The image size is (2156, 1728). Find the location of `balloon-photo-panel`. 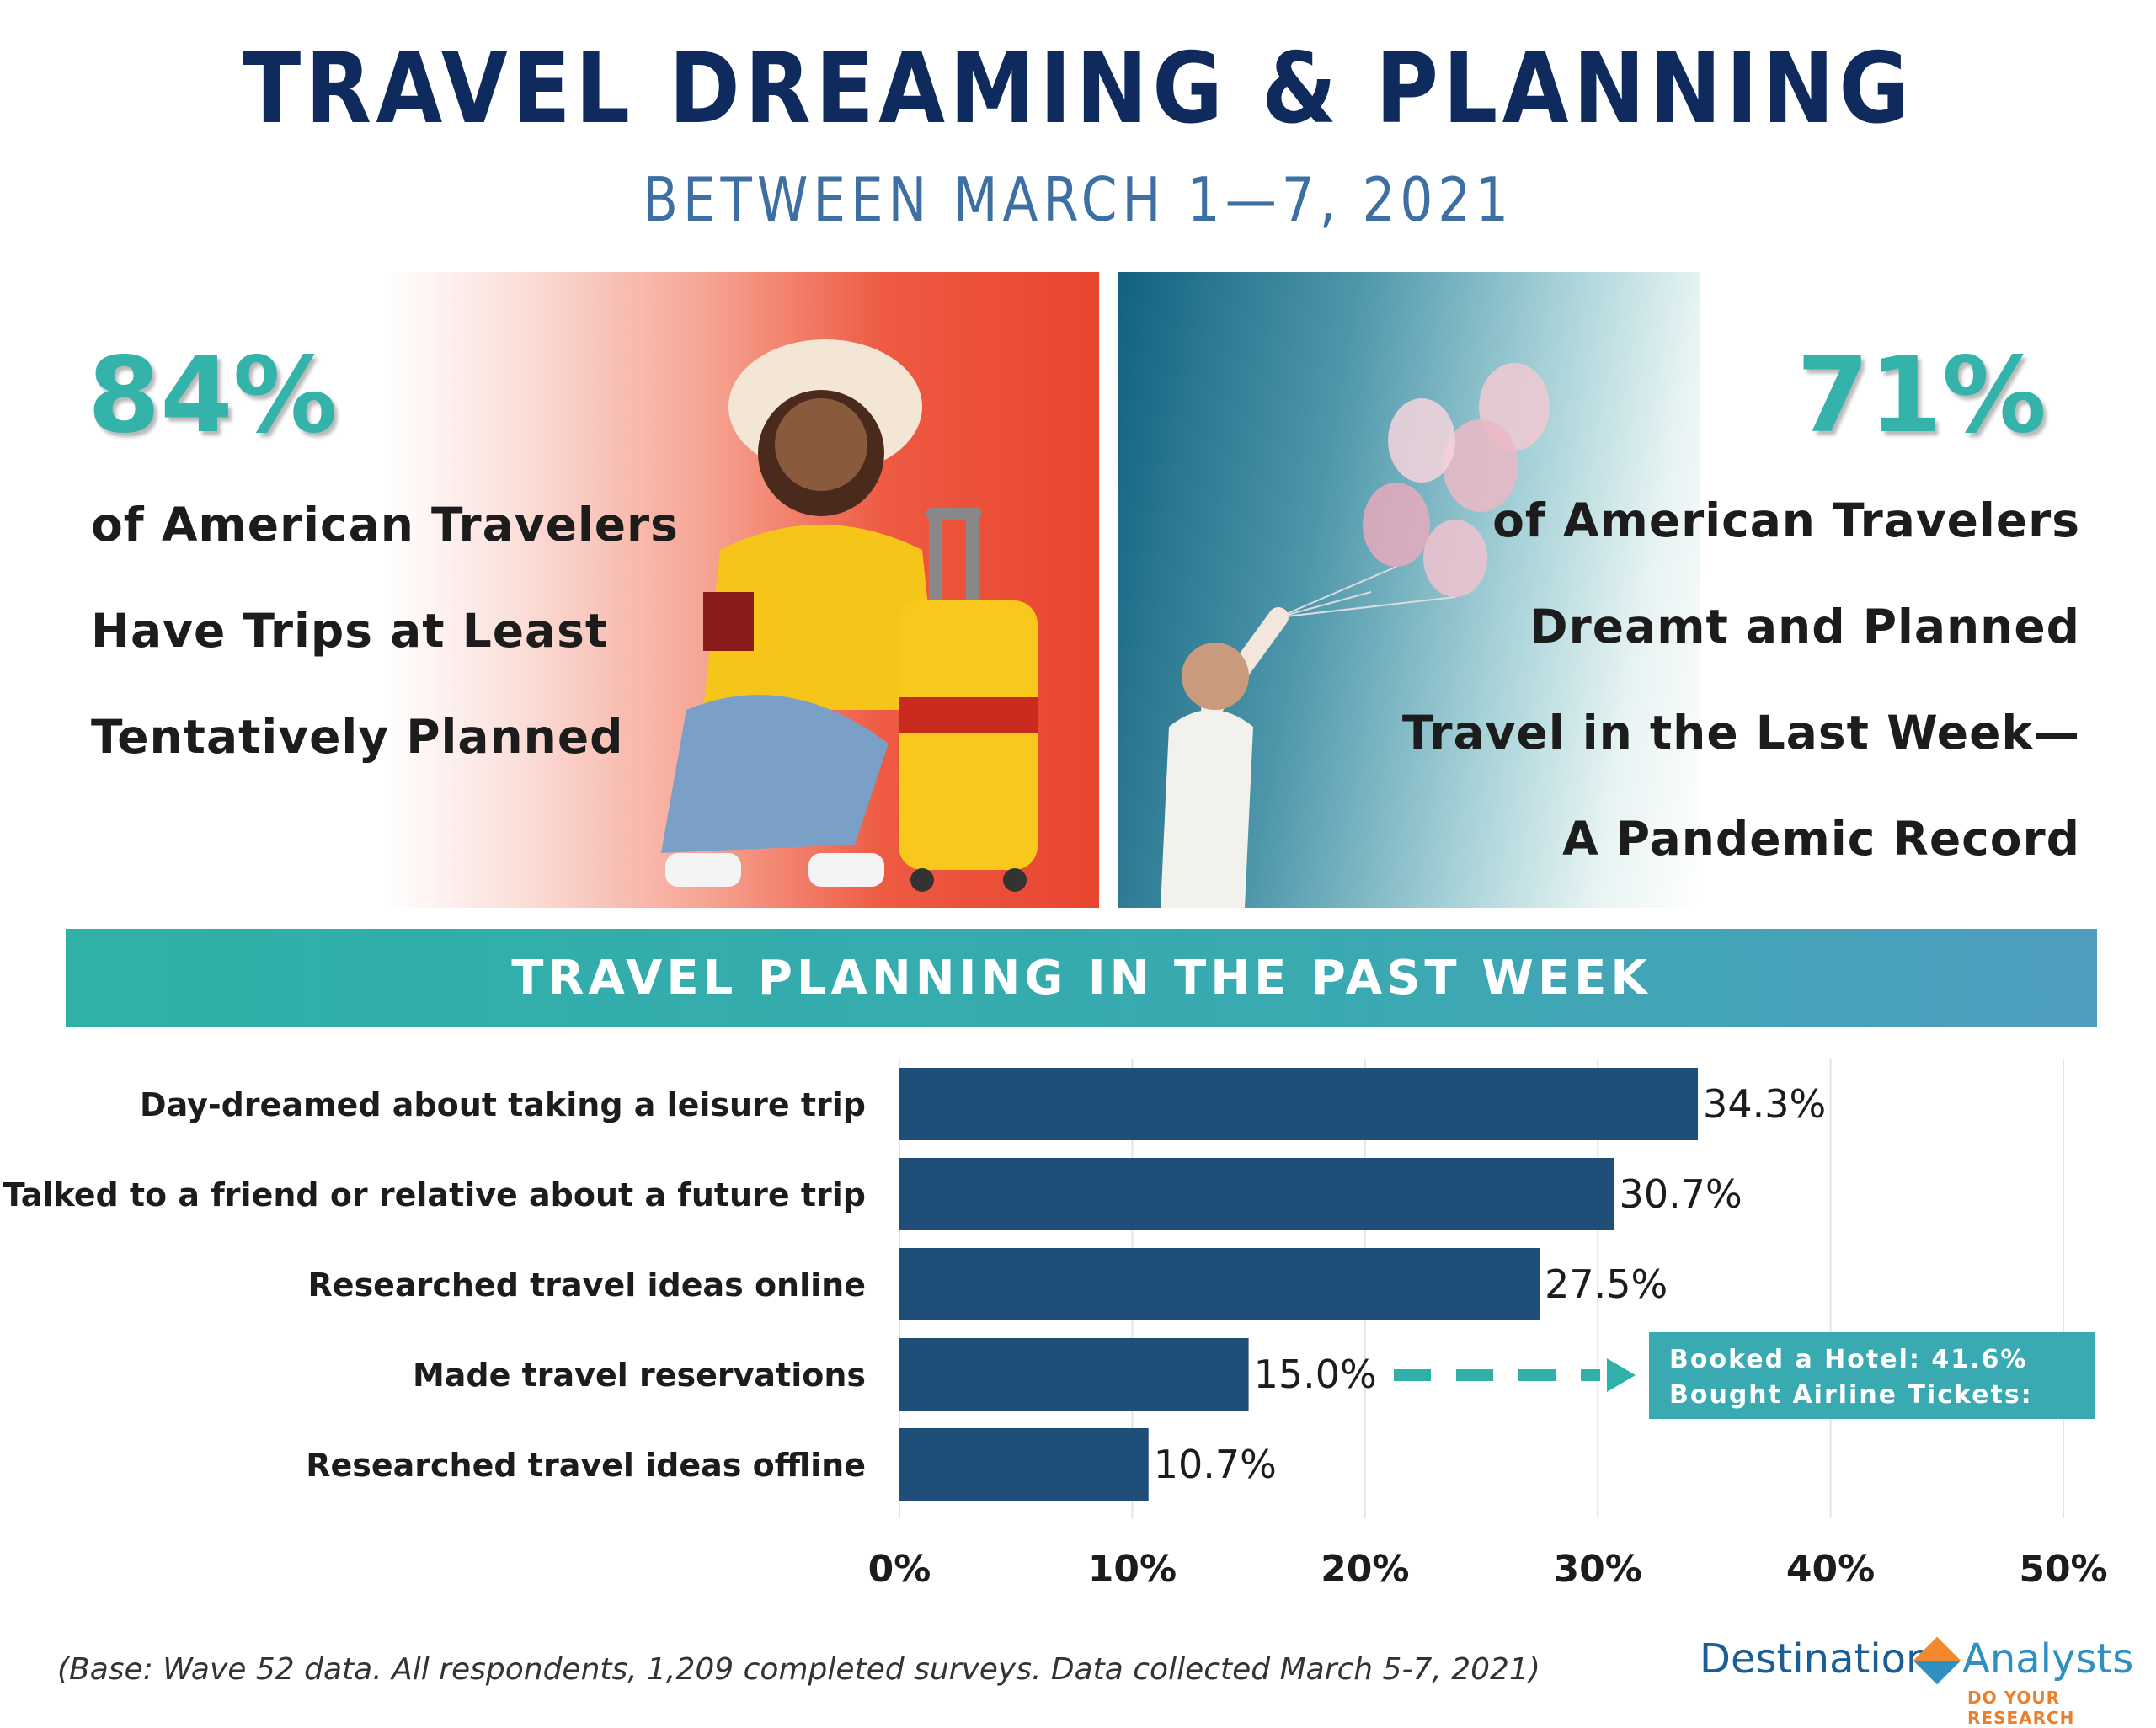

balloon-photo-panel is located at coordinates (1409, 590).